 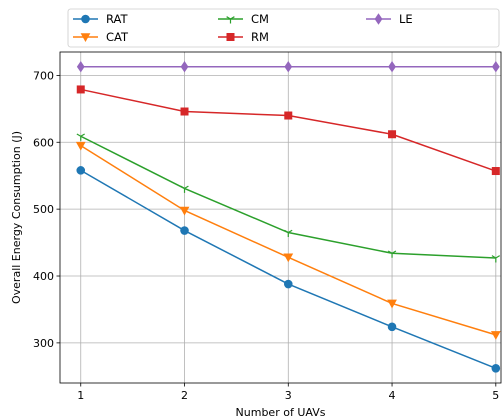 I want to click on legend-entry-cm: CM, so click(x=243, y=19).